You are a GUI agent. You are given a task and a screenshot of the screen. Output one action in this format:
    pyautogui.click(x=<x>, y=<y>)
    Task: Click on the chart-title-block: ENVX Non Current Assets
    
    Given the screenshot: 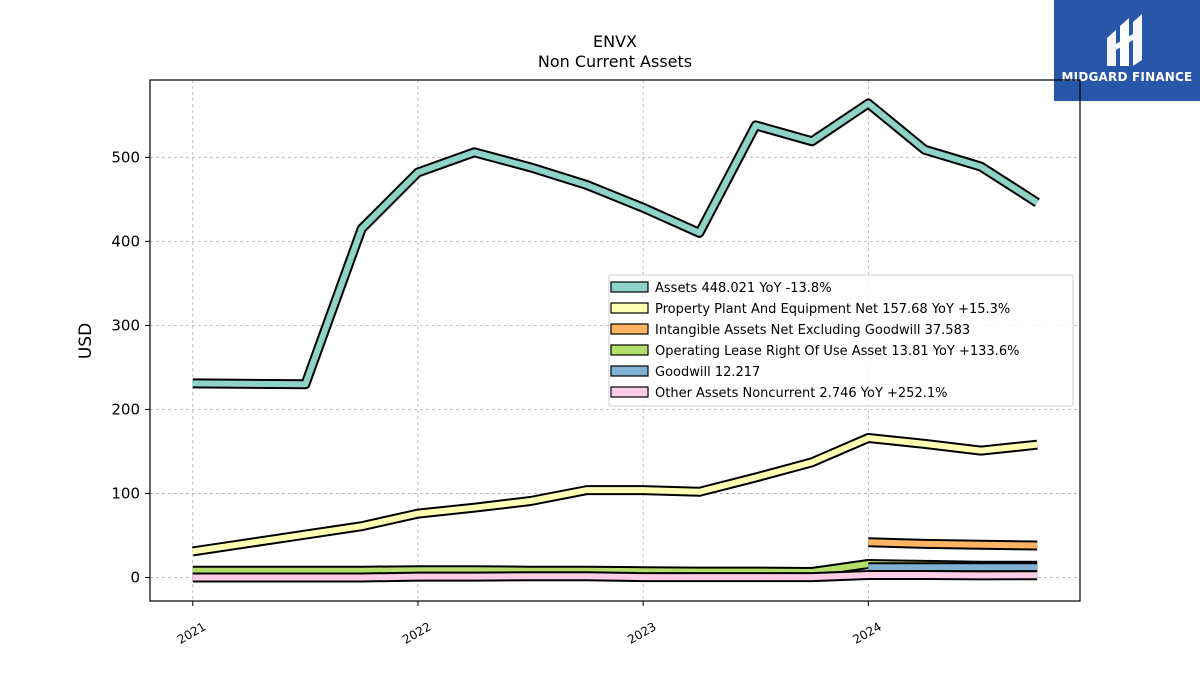 What is the action you would take?
    pyautogui.click(x=615, y=52)
    